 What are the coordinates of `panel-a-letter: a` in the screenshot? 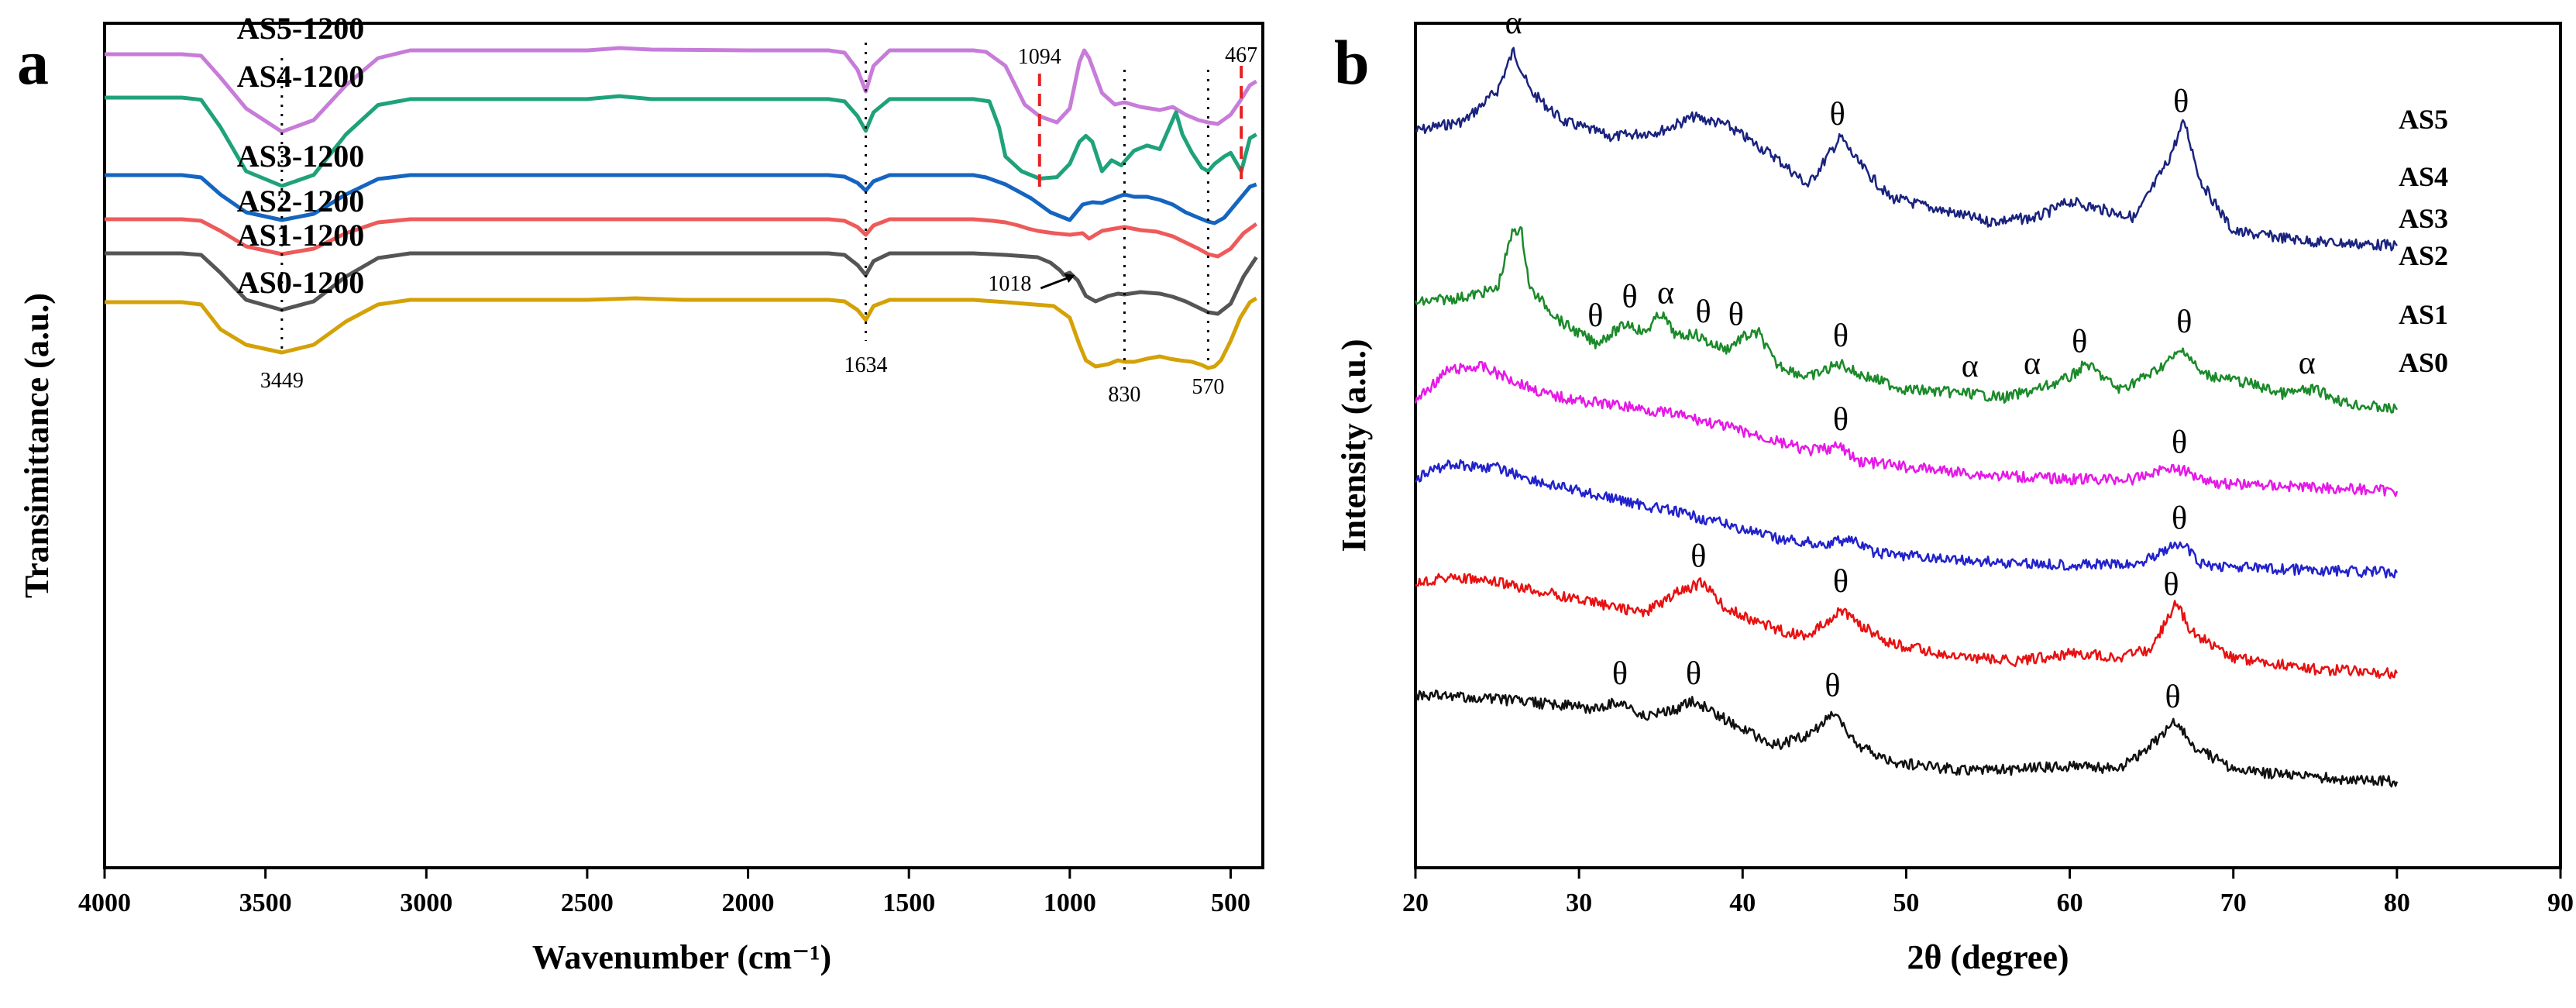 It's located at (33, 63).